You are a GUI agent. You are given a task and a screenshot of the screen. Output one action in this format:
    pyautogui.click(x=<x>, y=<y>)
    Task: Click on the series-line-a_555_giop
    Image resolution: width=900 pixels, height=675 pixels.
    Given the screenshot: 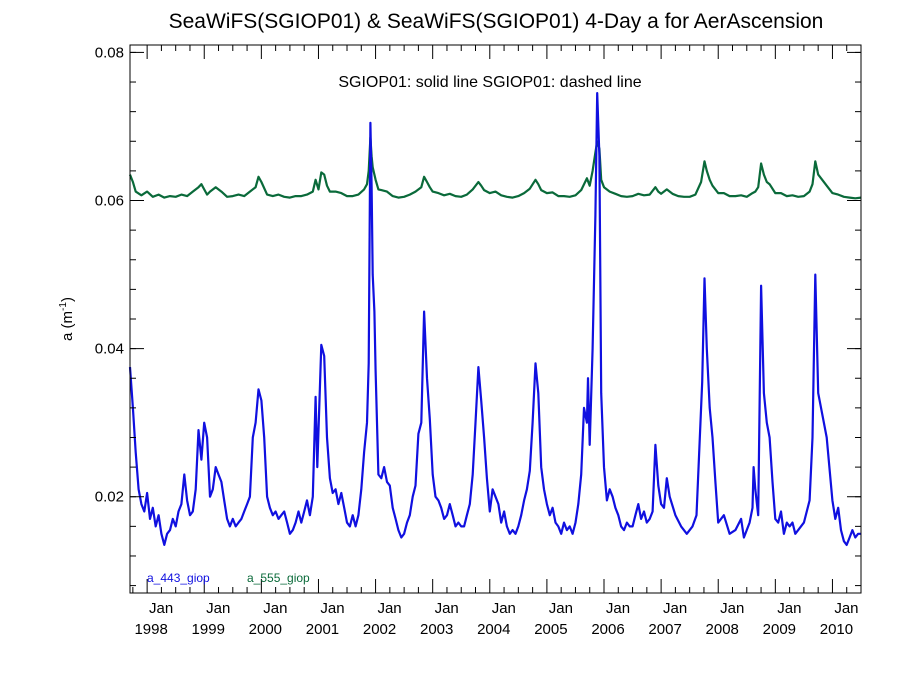 What is the action you would take?
    pyautogui.click(x=495, y=168)
    